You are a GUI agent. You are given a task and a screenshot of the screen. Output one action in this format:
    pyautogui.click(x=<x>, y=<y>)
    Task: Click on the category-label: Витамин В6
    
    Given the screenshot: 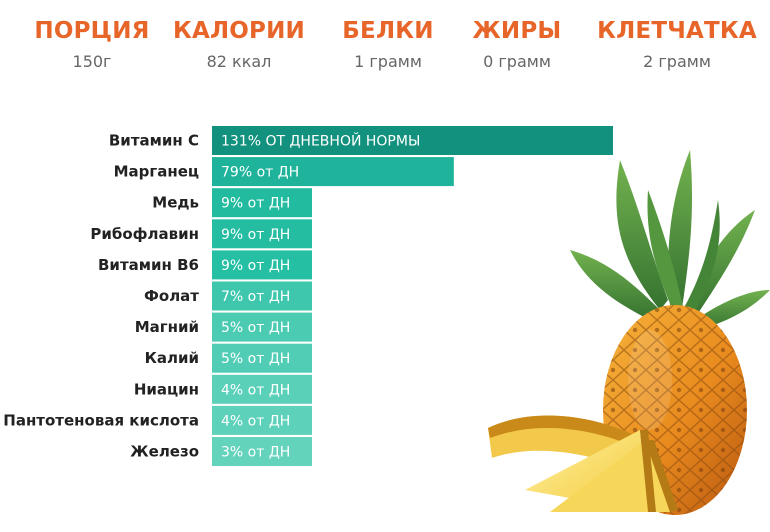 What is the action you would take?
    pyautogui.click(x=148, y=265)
    